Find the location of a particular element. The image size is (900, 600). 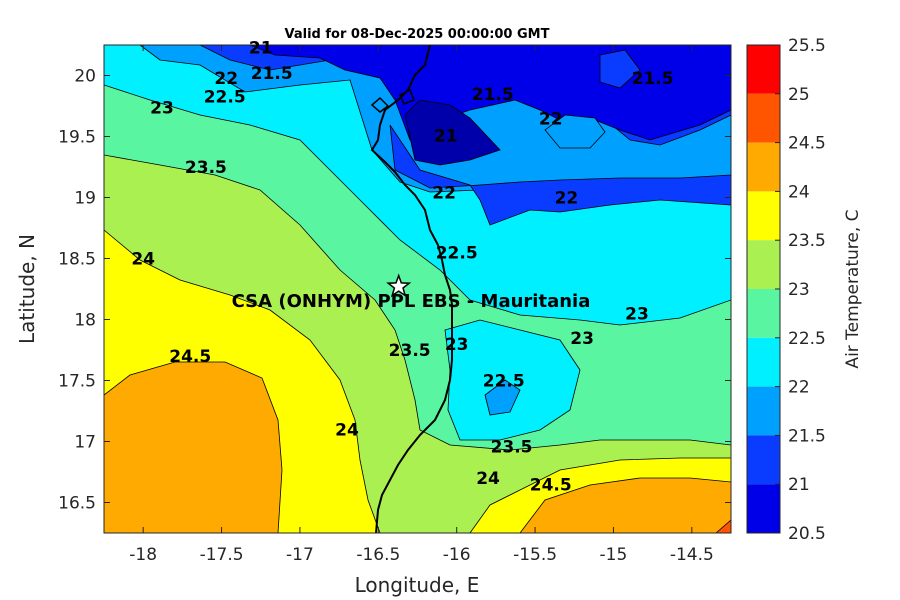

y-axis-label: Latitude, N is located at coordinates (27, 289).